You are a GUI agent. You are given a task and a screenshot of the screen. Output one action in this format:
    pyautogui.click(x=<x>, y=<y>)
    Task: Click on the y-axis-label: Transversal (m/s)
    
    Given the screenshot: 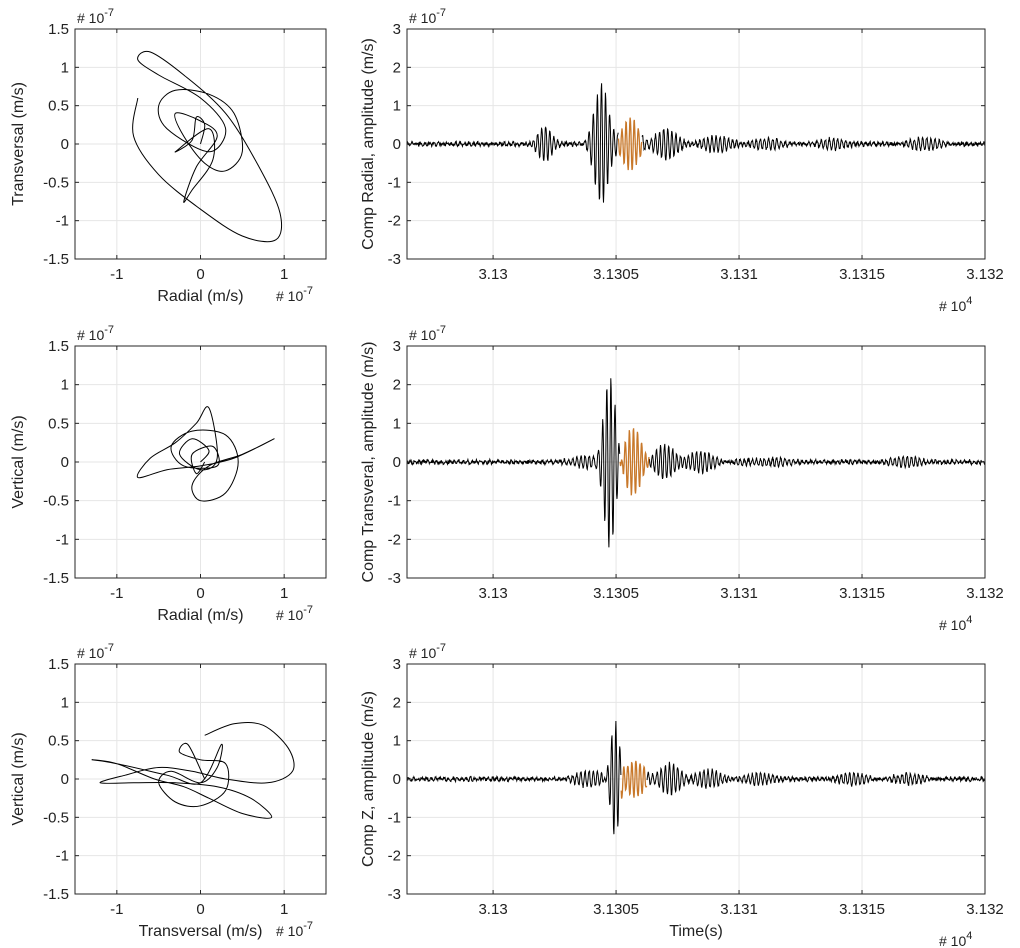 What is the action you would take?
    pyautogui.click(x=18, y=144)
    